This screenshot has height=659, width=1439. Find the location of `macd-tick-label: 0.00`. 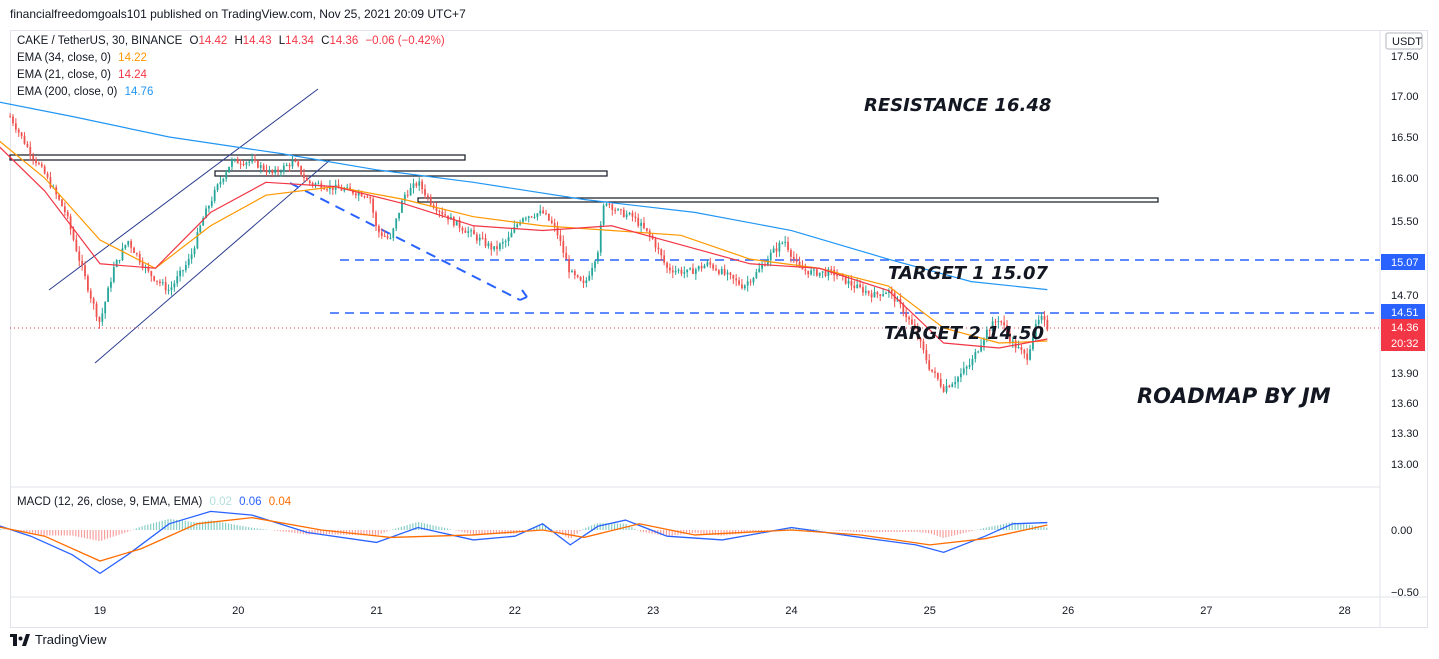

macd-tick-label: 0.00 is located at coordinates (1401, 531).